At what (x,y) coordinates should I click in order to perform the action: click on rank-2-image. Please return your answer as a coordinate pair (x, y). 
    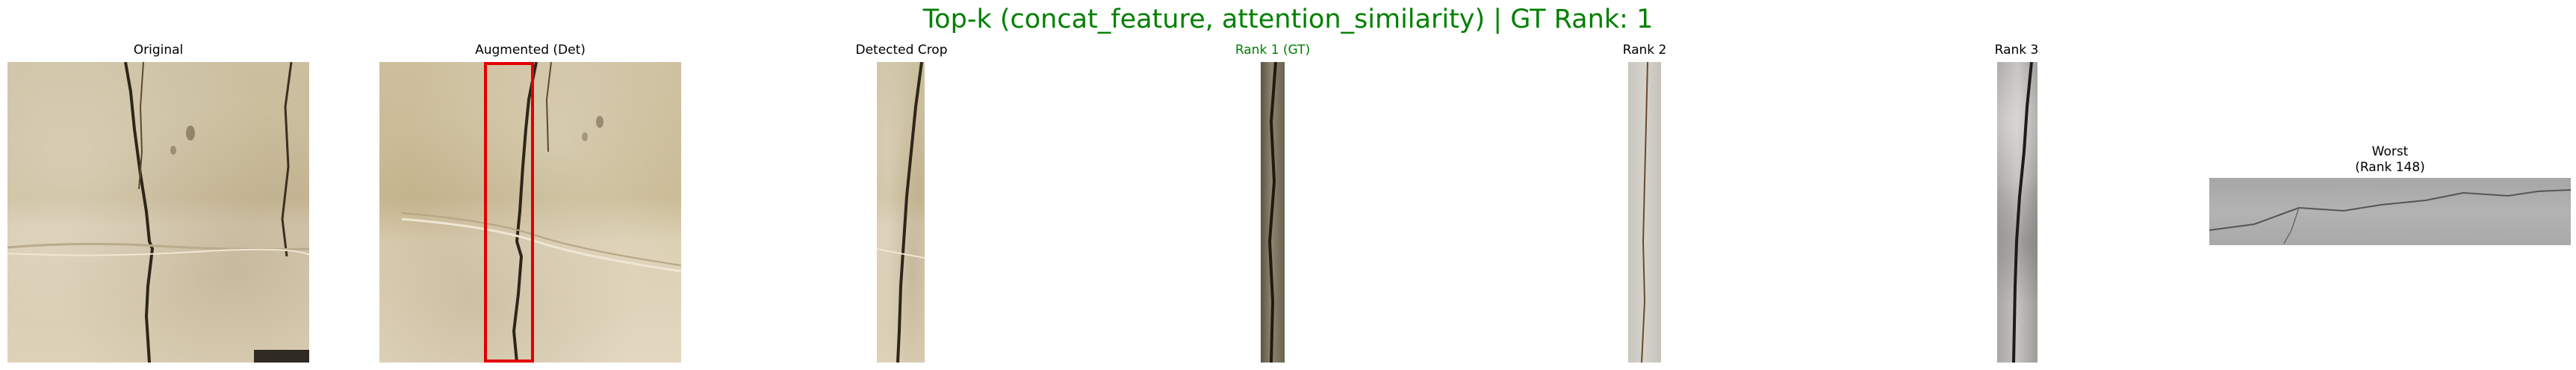
    Looking at the image, I should click on (1644, 213).